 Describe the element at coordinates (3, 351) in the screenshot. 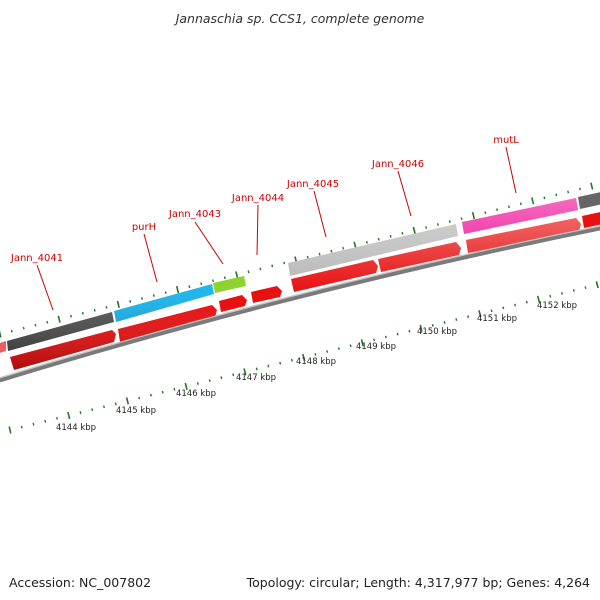

I see `gene-bar-left-edge` at that location.